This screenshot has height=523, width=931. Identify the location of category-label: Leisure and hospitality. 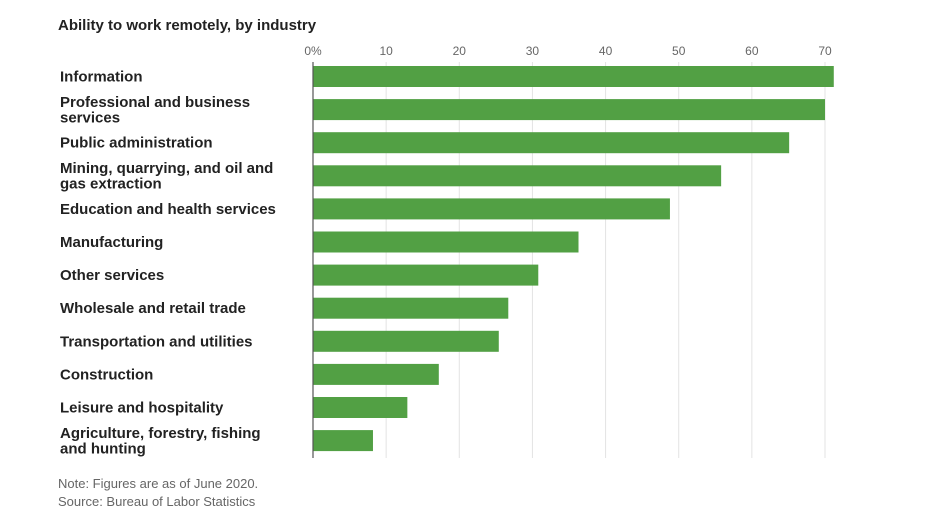
(142, 408).